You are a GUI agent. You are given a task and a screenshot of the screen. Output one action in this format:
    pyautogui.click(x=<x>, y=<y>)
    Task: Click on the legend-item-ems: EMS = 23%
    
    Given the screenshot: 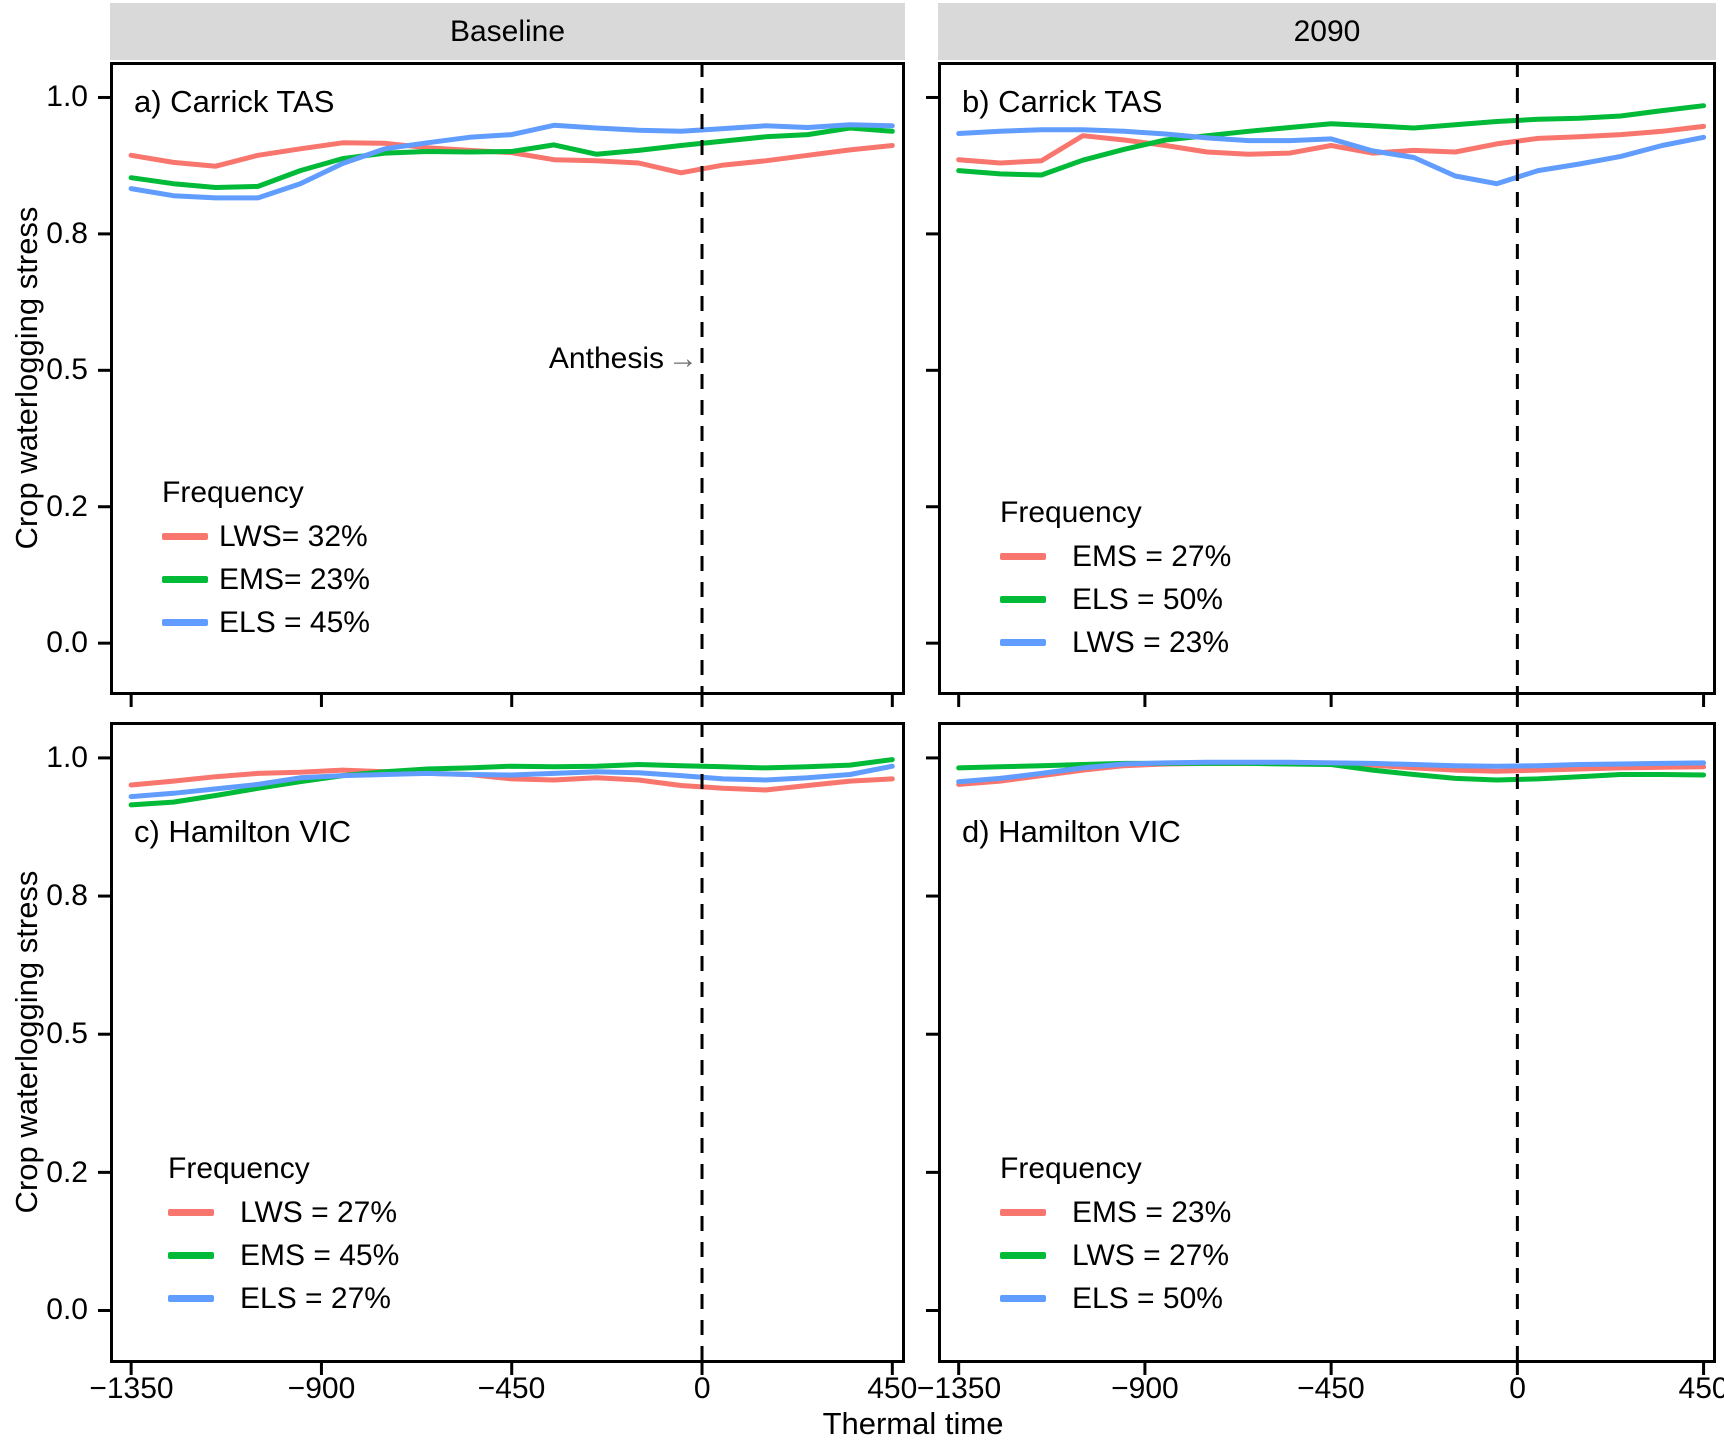 What is the action you would take?
    pyautogui.click(x=1115, y=1212)
    